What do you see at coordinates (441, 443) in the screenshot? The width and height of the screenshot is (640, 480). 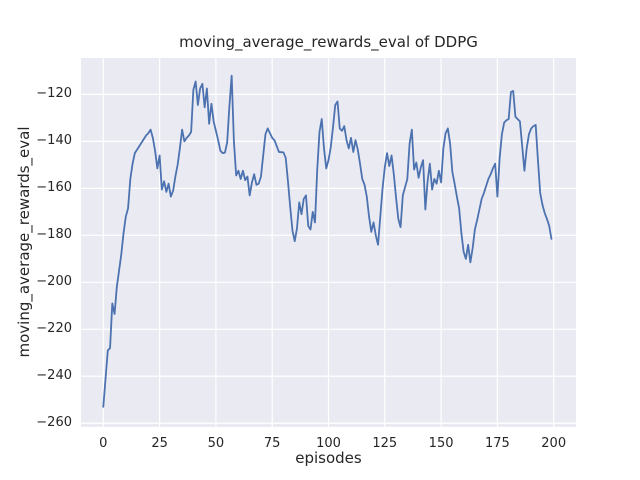 I see `x-tick-label: 150` at bounding box center [441, 443].